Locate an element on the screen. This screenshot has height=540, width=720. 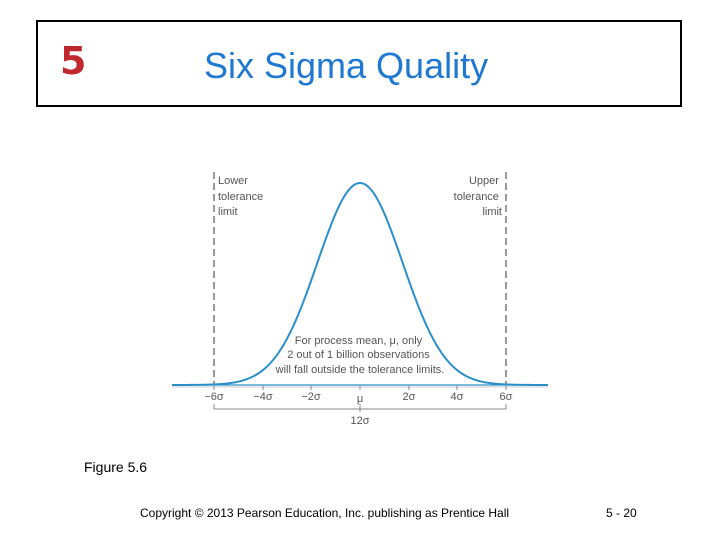
slide-number: 5 - 20 is located at coordinates (621, 513).